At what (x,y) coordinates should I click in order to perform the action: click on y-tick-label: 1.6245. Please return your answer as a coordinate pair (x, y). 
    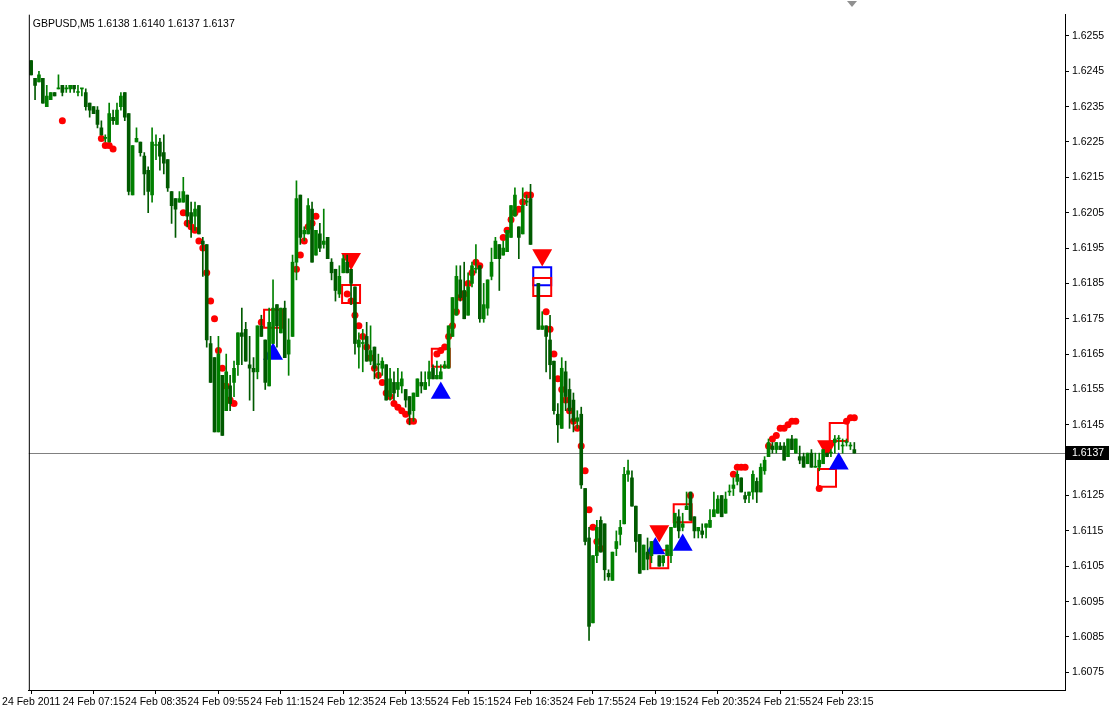
    Looking at the image, I should click on (1088, 70).